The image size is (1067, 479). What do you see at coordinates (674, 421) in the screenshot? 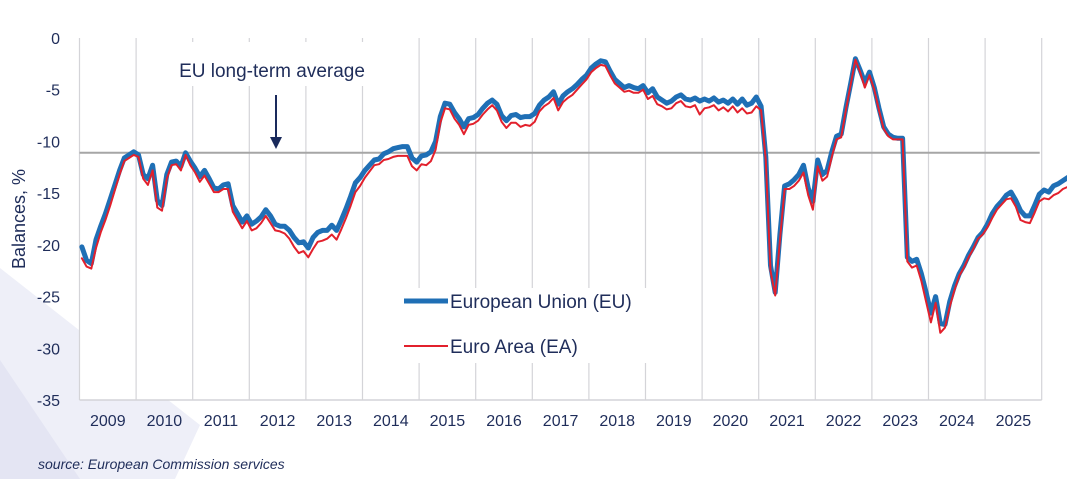
I see `x-tick-label: 2019` at bounding box center [674, 421].